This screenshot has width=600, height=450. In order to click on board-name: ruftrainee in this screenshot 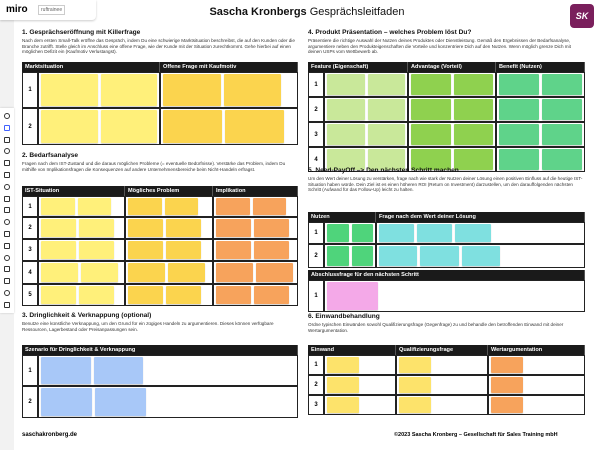, I will do `click(52, 10)`.